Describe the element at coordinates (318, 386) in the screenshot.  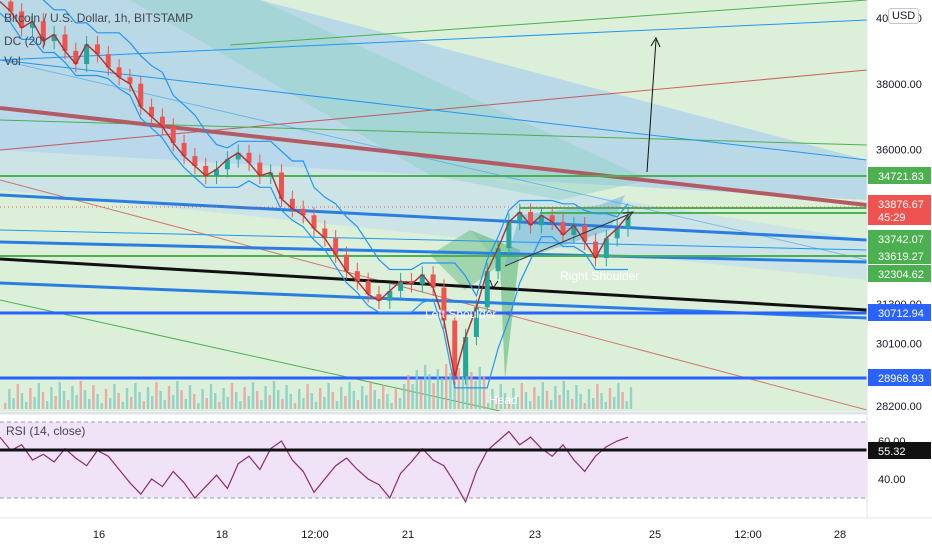
I see `volume-bars` at that location.